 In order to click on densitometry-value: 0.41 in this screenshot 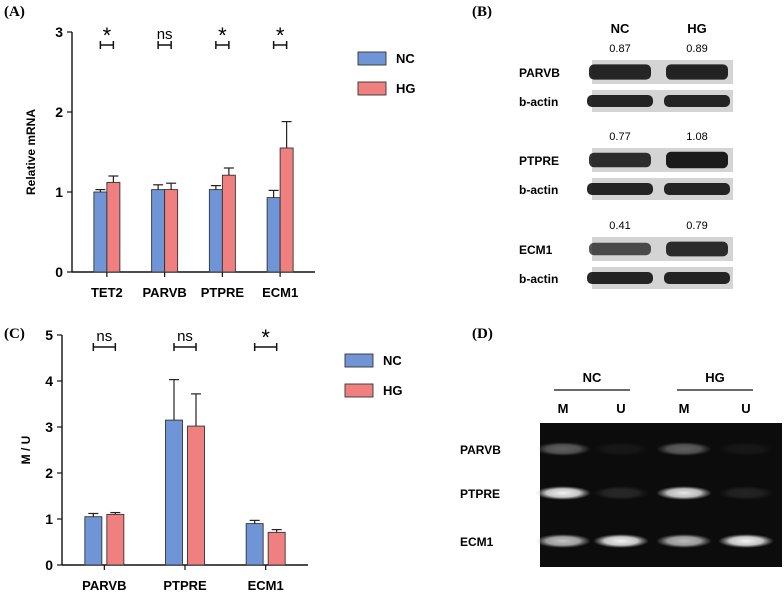, I will do `click(619, 226)`.